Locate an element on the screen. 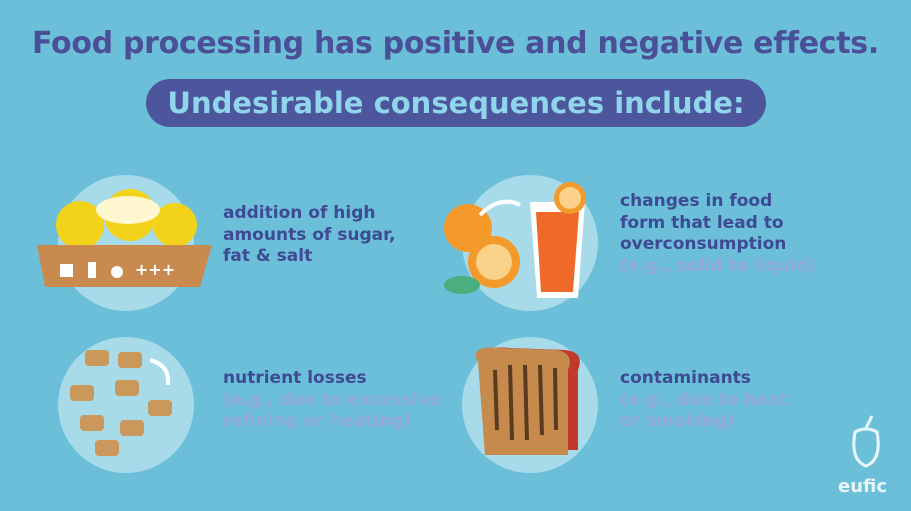 The height and width of the screenshot is (511, 911). item-text: contaminants is located at coordinates (685, 378).